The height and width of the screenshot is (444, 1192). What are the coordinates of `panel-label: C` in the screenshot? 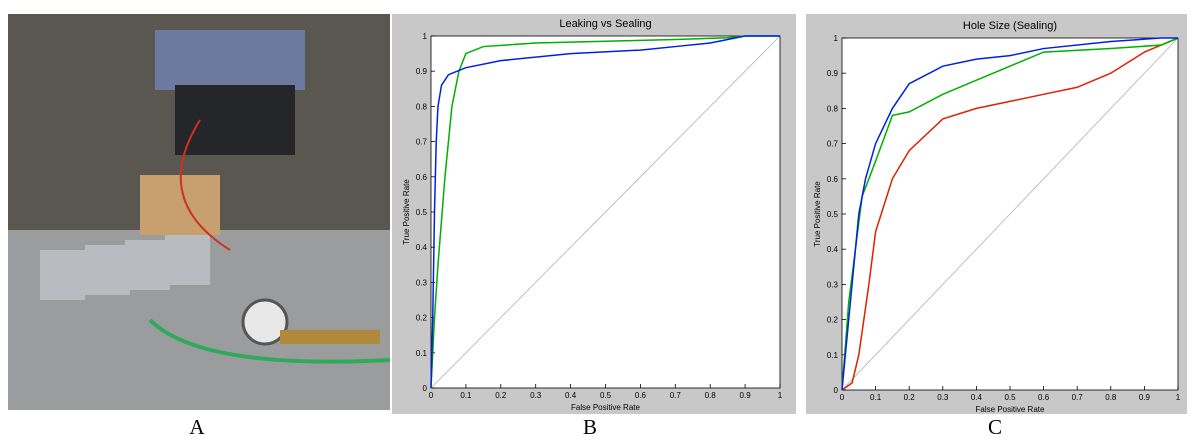 It's located at (995, 427).